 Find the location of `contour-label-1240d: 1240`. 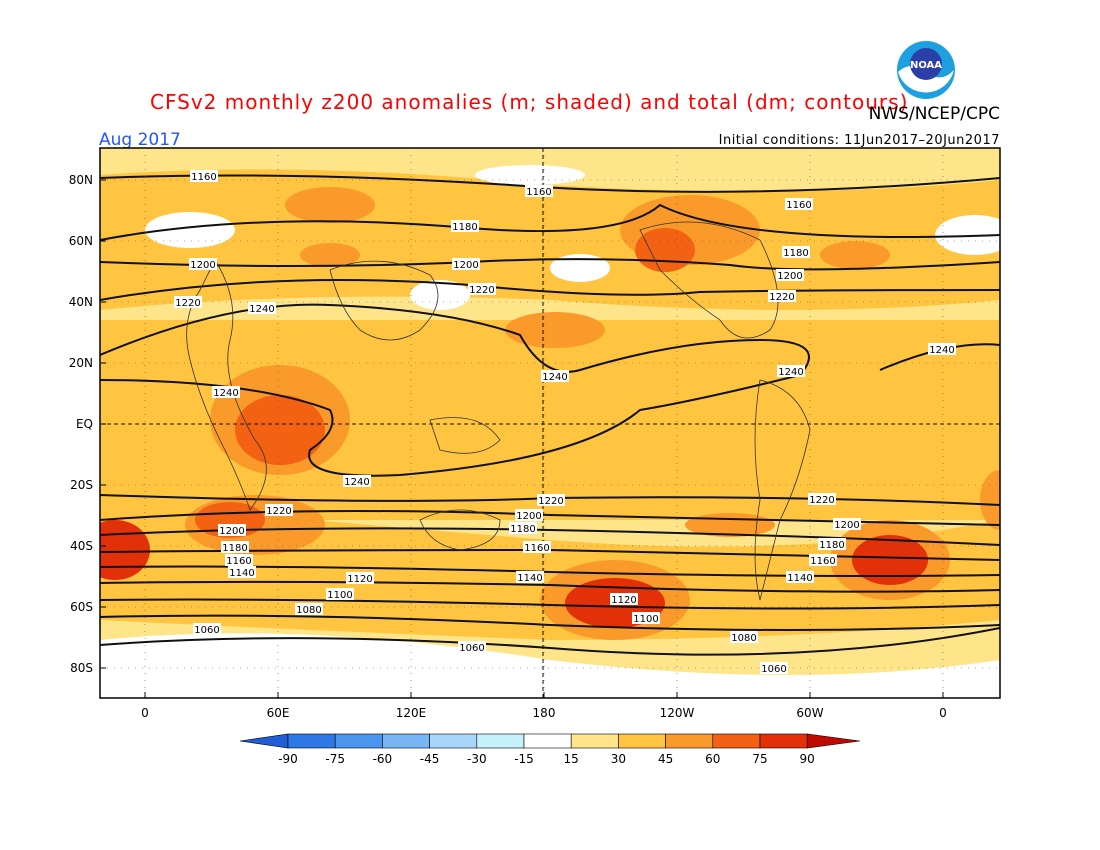

contour-label-1240d: 1240 is located at coordinates (357, 481).